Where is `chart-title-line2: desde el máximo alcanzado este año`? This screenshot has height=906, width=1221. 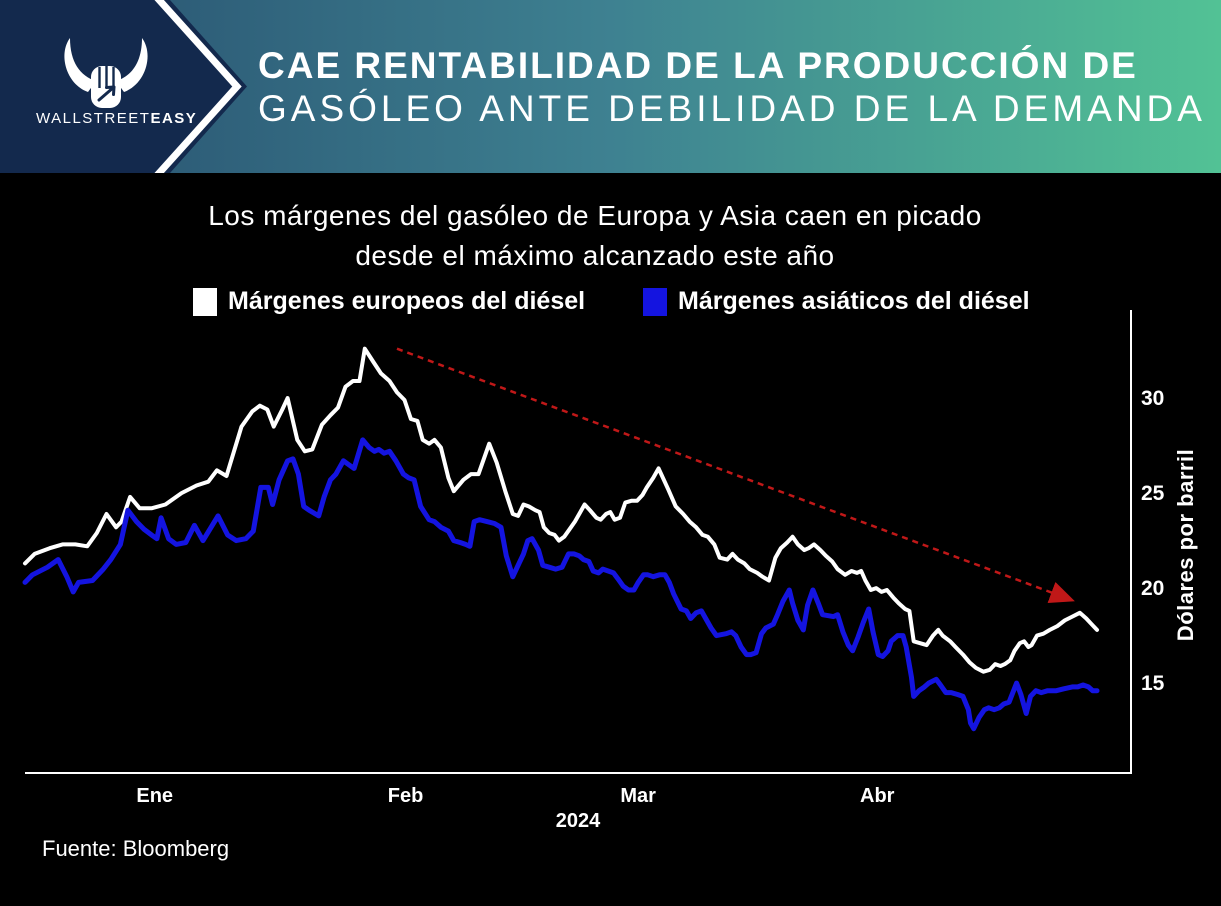
chart-title-line2: desde el máximo alcanzado este año is located at coordinates (595, 255).